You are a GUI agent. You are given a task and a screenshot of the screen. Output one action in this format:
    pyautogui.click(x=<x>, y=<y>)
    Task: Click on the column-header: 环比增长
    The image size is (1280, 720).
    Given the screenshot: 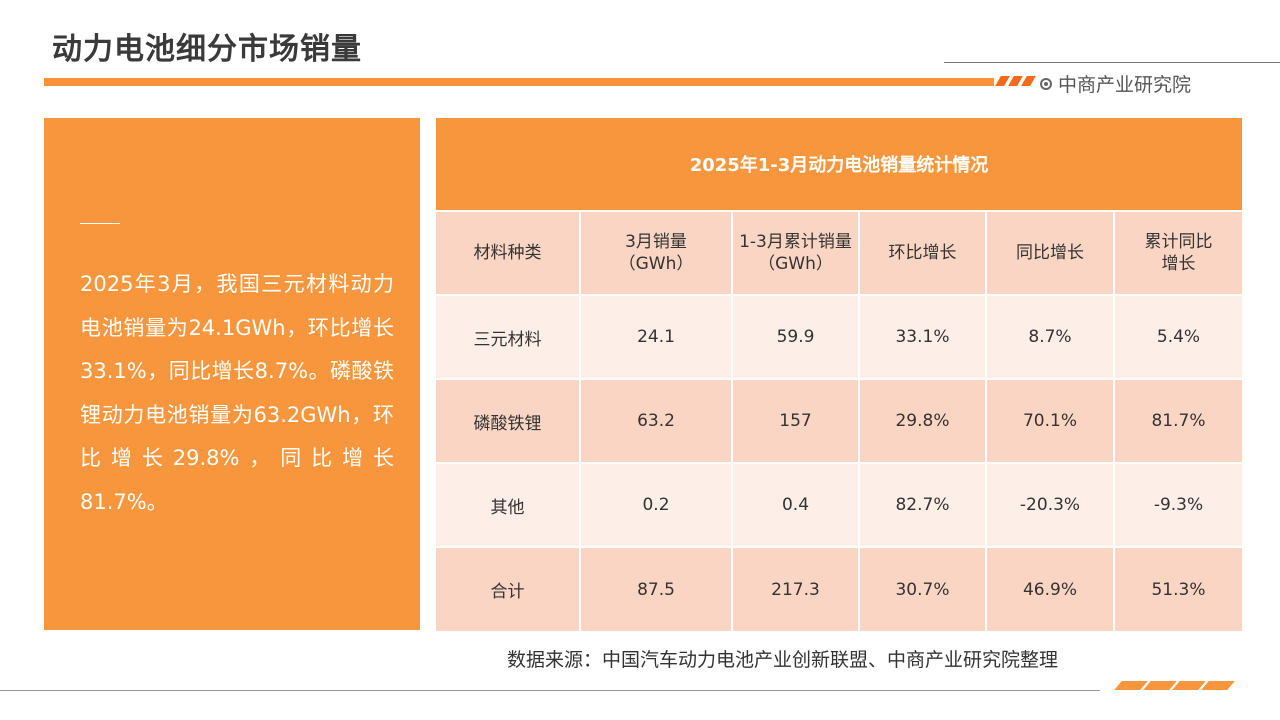 What is the action you would take?
    pyautogui.click(x=923, y=252)
    